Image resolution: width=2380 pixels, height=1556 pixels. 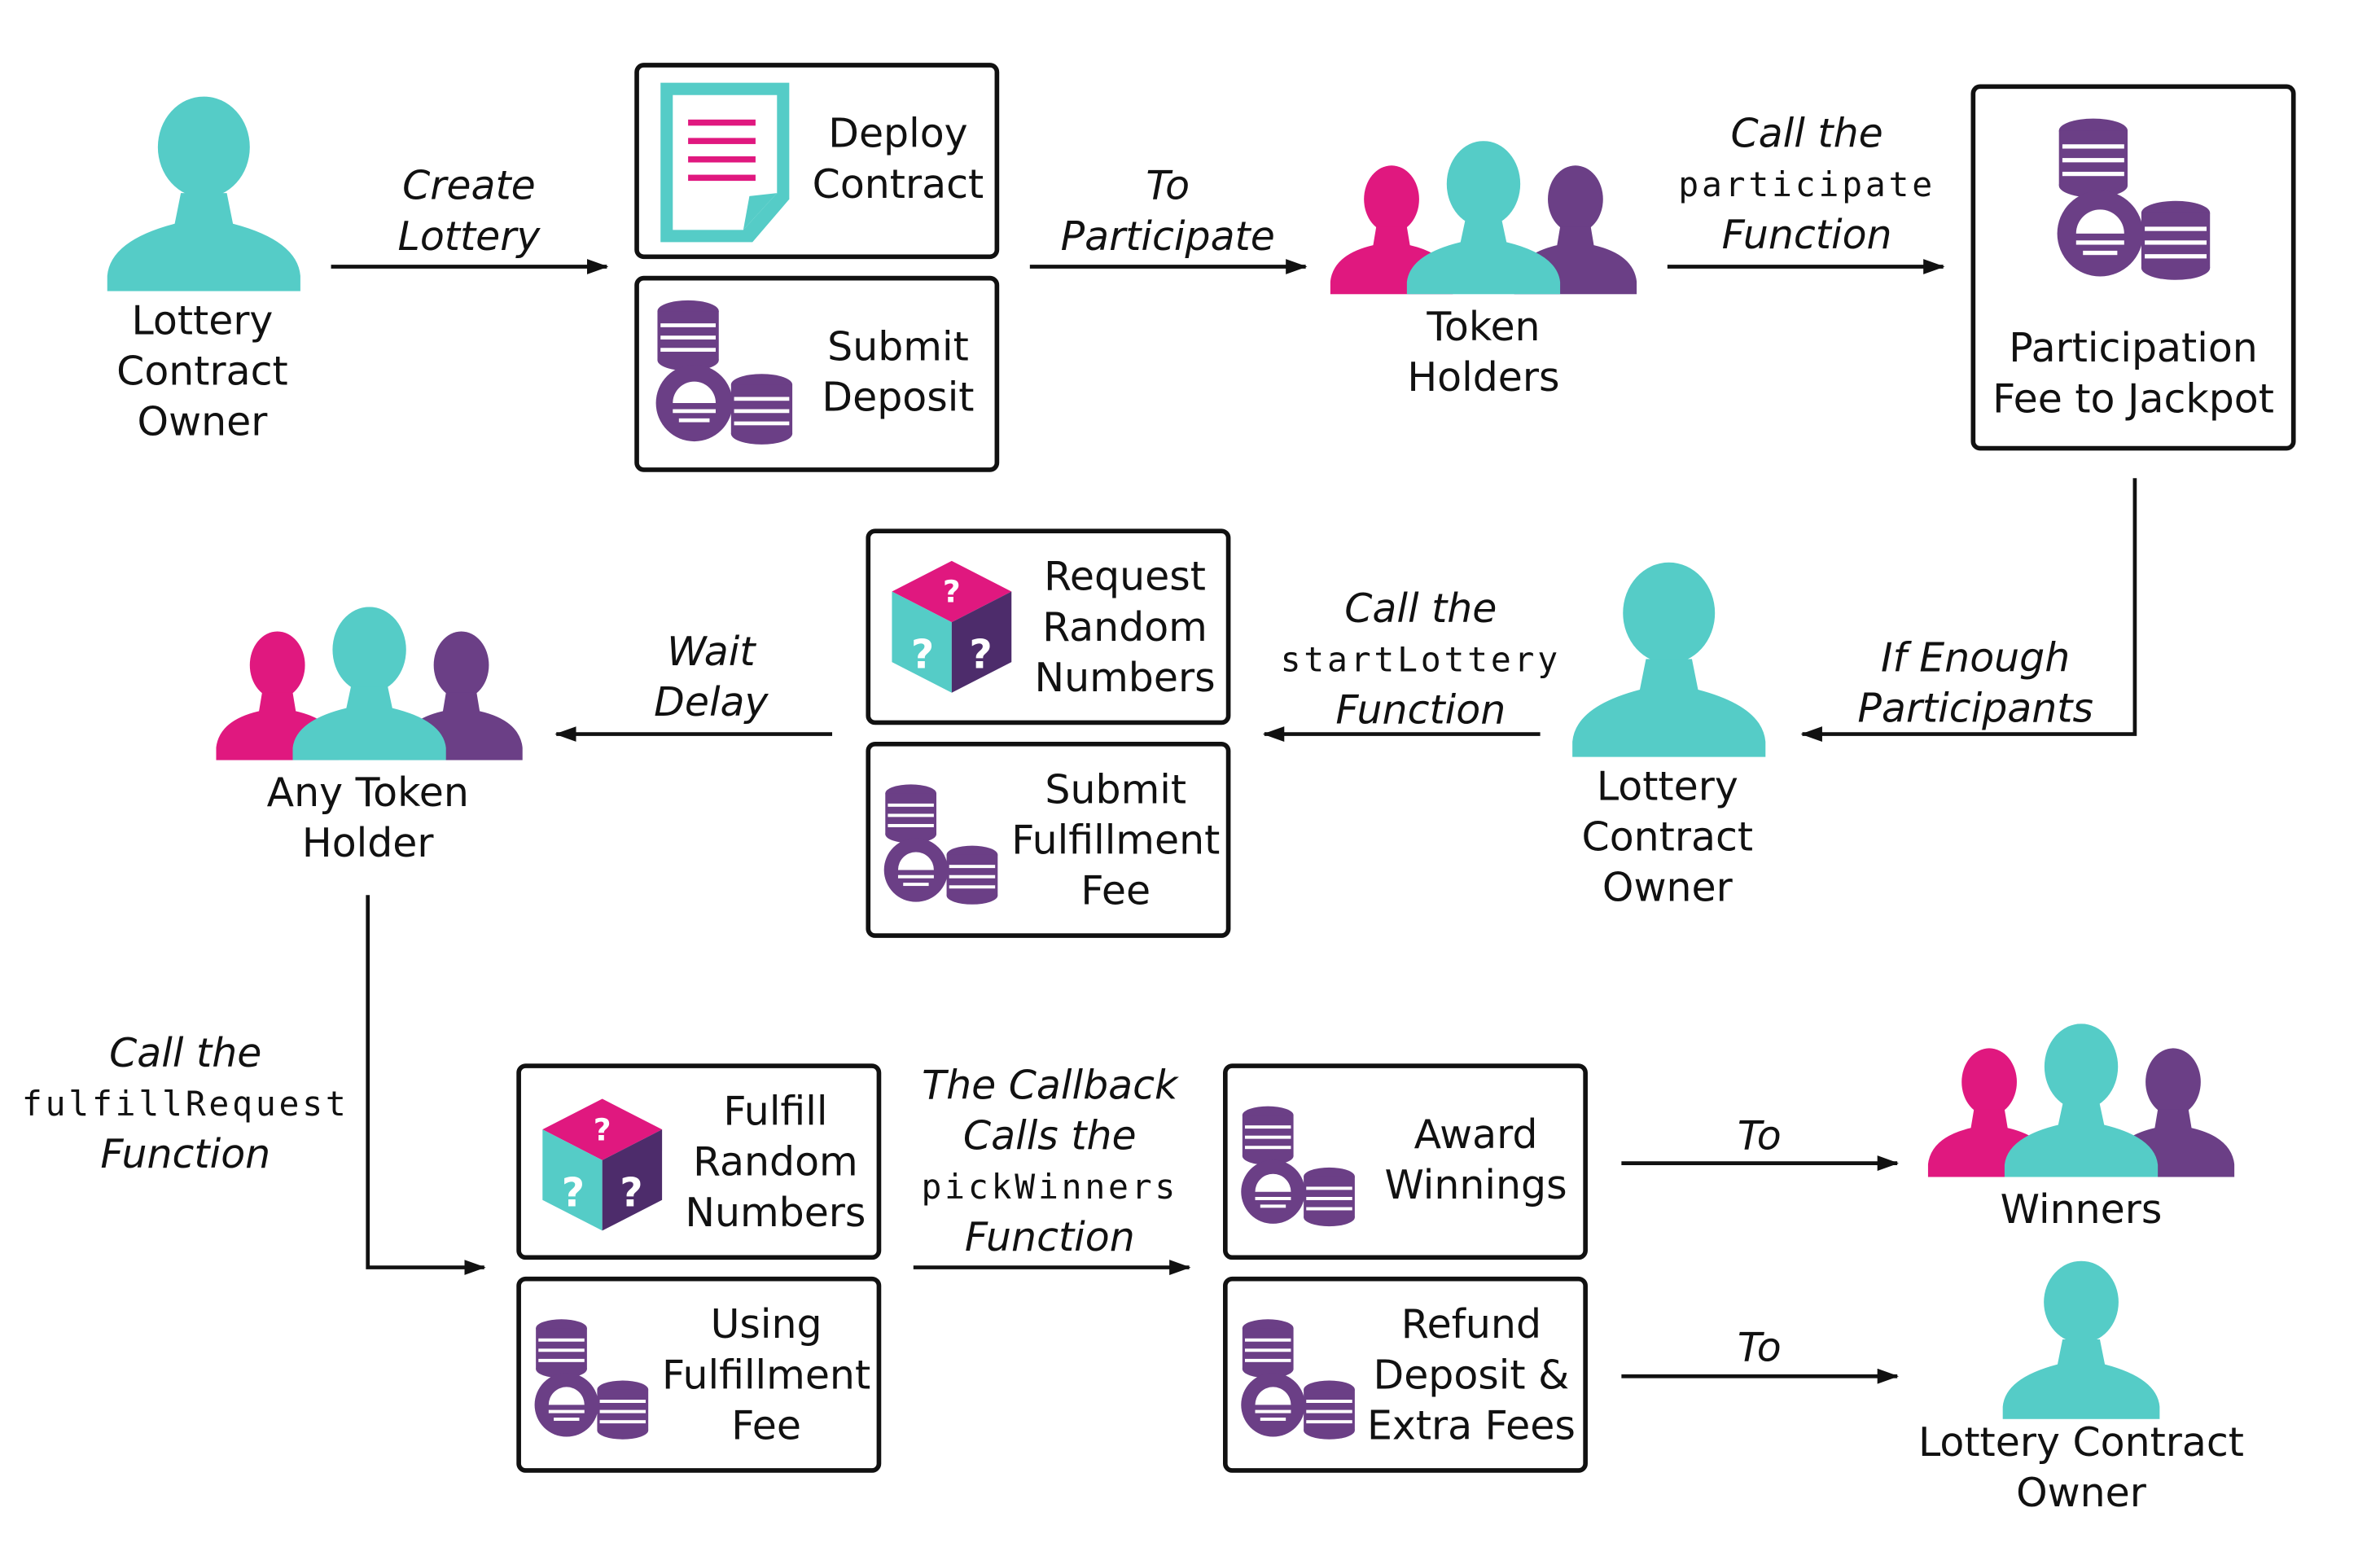 I want to click on using-fee-box: Using Fulfillment Fee, so click(x=699, y=1375).